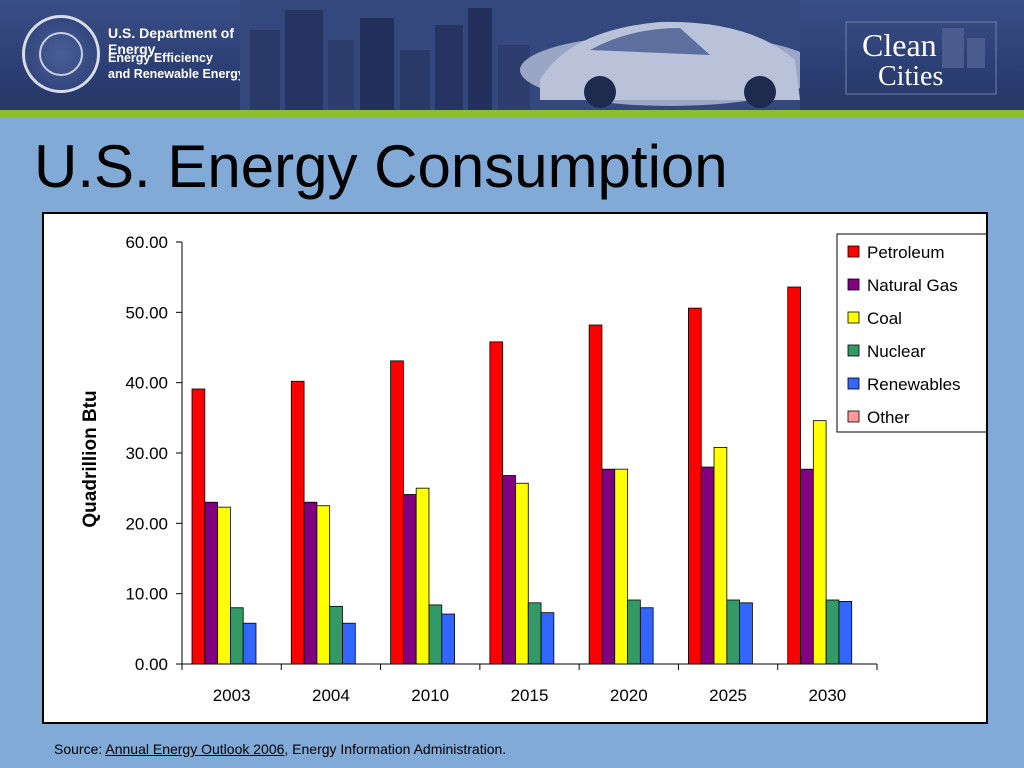  Describe the element at coordinates (395, 749) in the screenshot. I see `source-suffix: , Energy Information Administration.` at that location.